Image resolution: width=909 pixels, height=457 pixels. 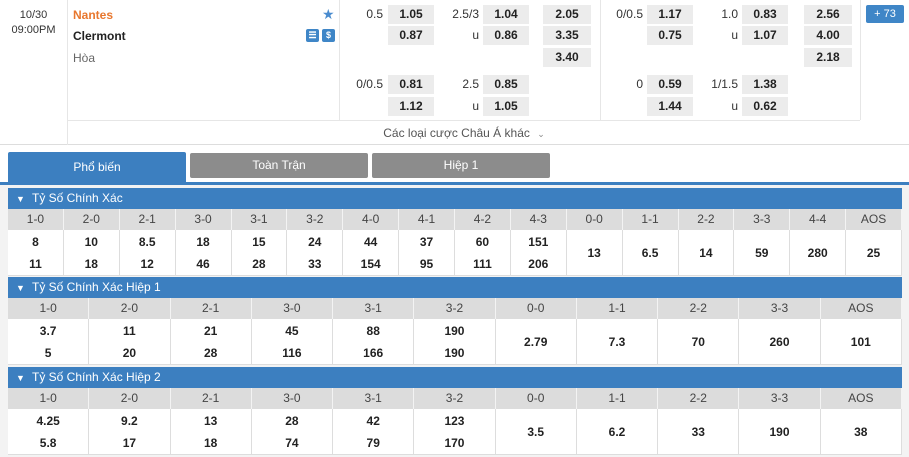 I want to click on odds-cell: 3.35, so click(x=567, y=35).